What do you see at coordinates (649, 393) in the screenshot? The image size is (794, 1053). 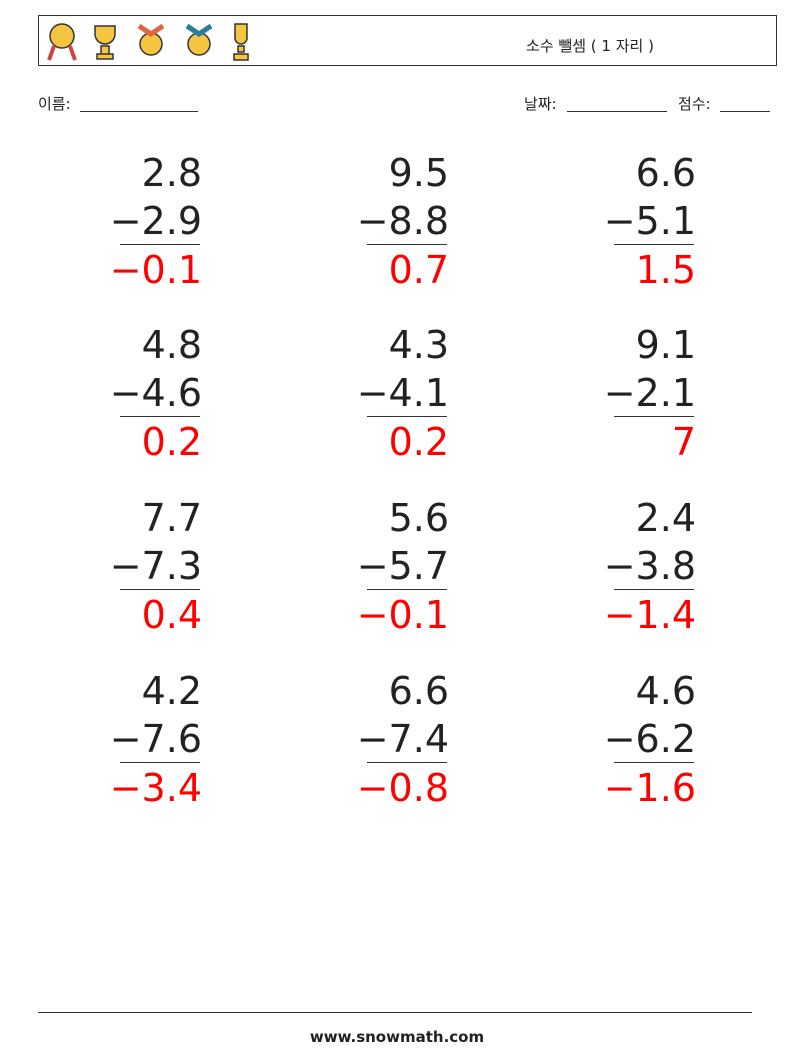 I see `subtrahend: −2.1` at bounding box center [649, 393].